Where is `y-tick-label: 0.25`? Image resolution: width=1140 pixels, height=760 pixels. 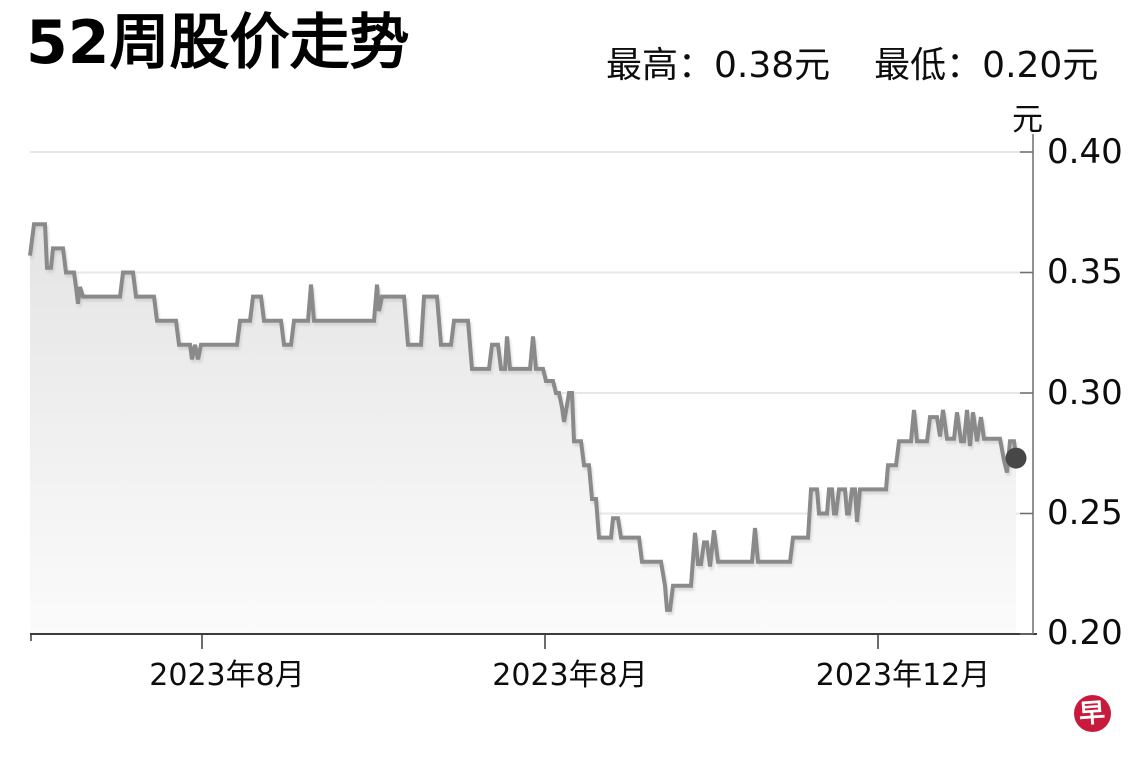
y-tick-label: 0.25 is located at coordinates (1085, 513).